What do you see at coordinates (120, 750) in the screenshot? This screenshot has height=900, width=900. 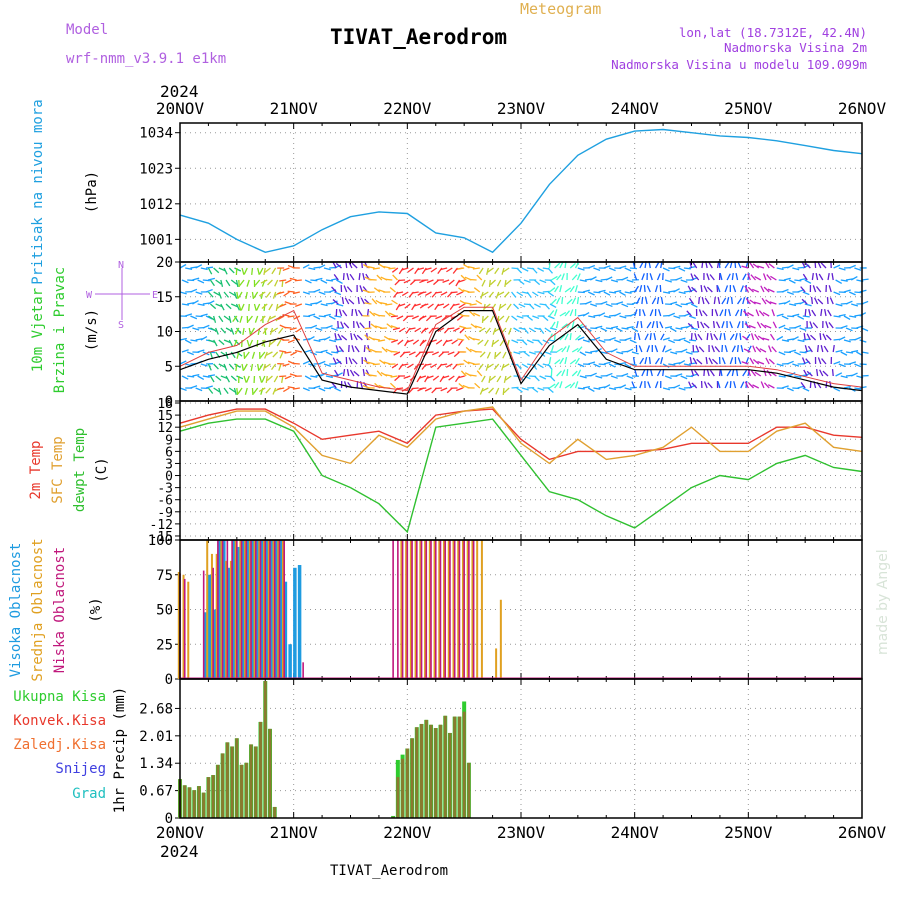 I see `precip-unit: 1hr Precip (mm)` at bounding box center [120, 750].